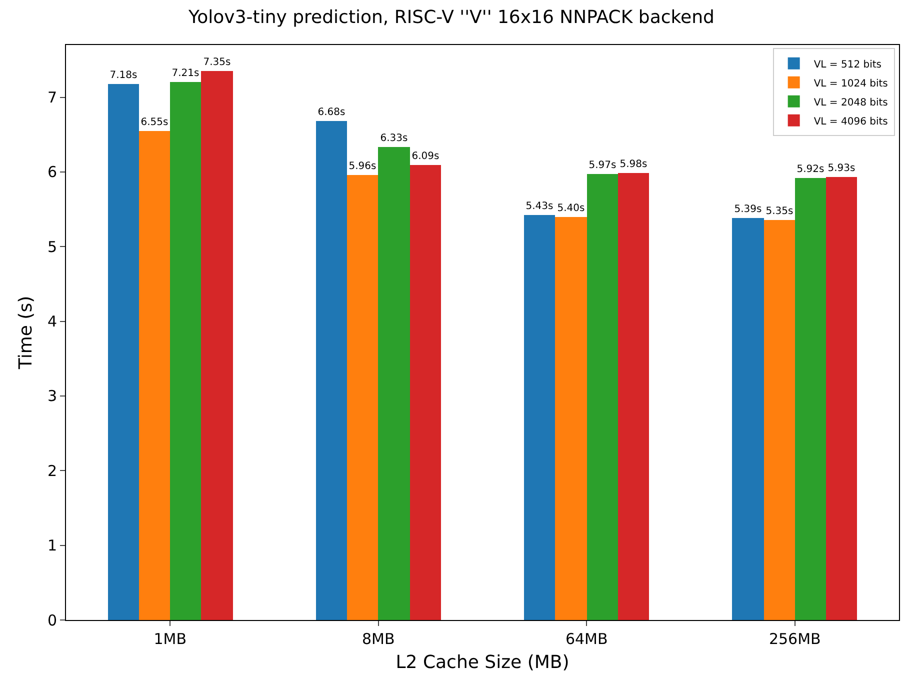  What do you see at coordinates (851, 84) in the screenshot?
I see `legend-label: VL = 1024 bits` at bounding box center [851, 84].